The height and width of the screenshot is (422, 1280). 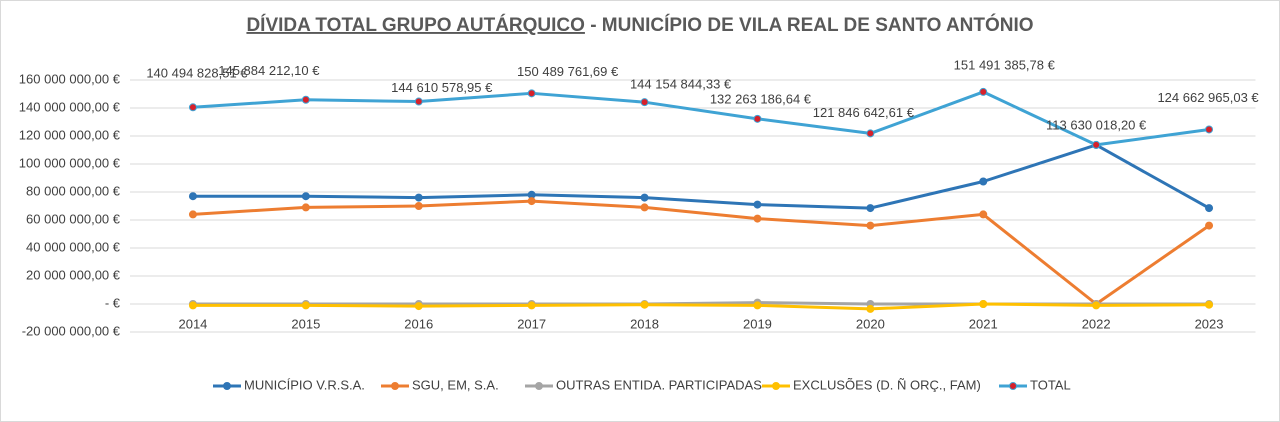 What do you see at coordinates (70, 106) in the screenshot?
I see `y-tick-label: 140 000 000,00 €` at bounding box center [70, 106].